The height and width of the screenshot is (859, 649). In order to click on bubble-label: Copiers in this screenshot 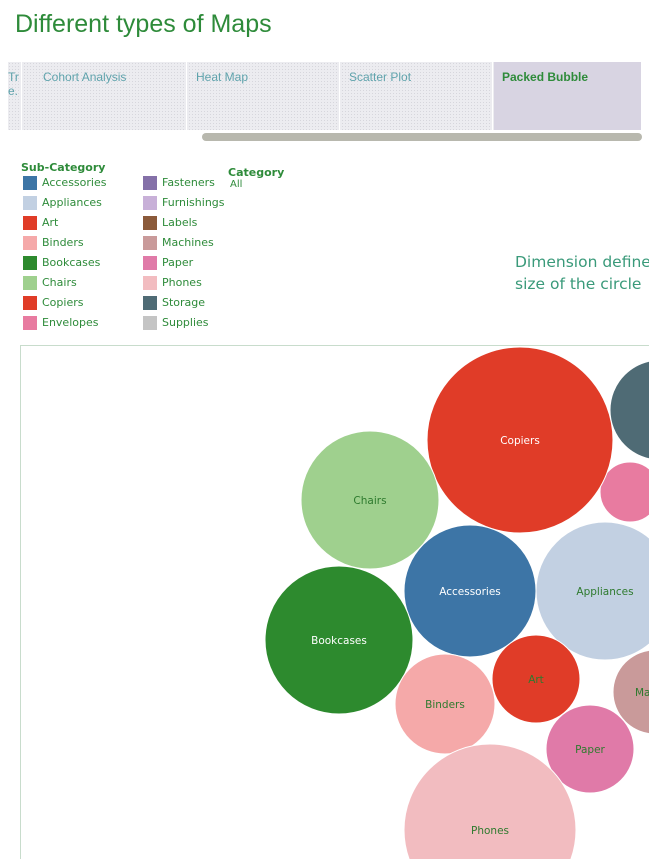, I will do `click(520, 441)`.